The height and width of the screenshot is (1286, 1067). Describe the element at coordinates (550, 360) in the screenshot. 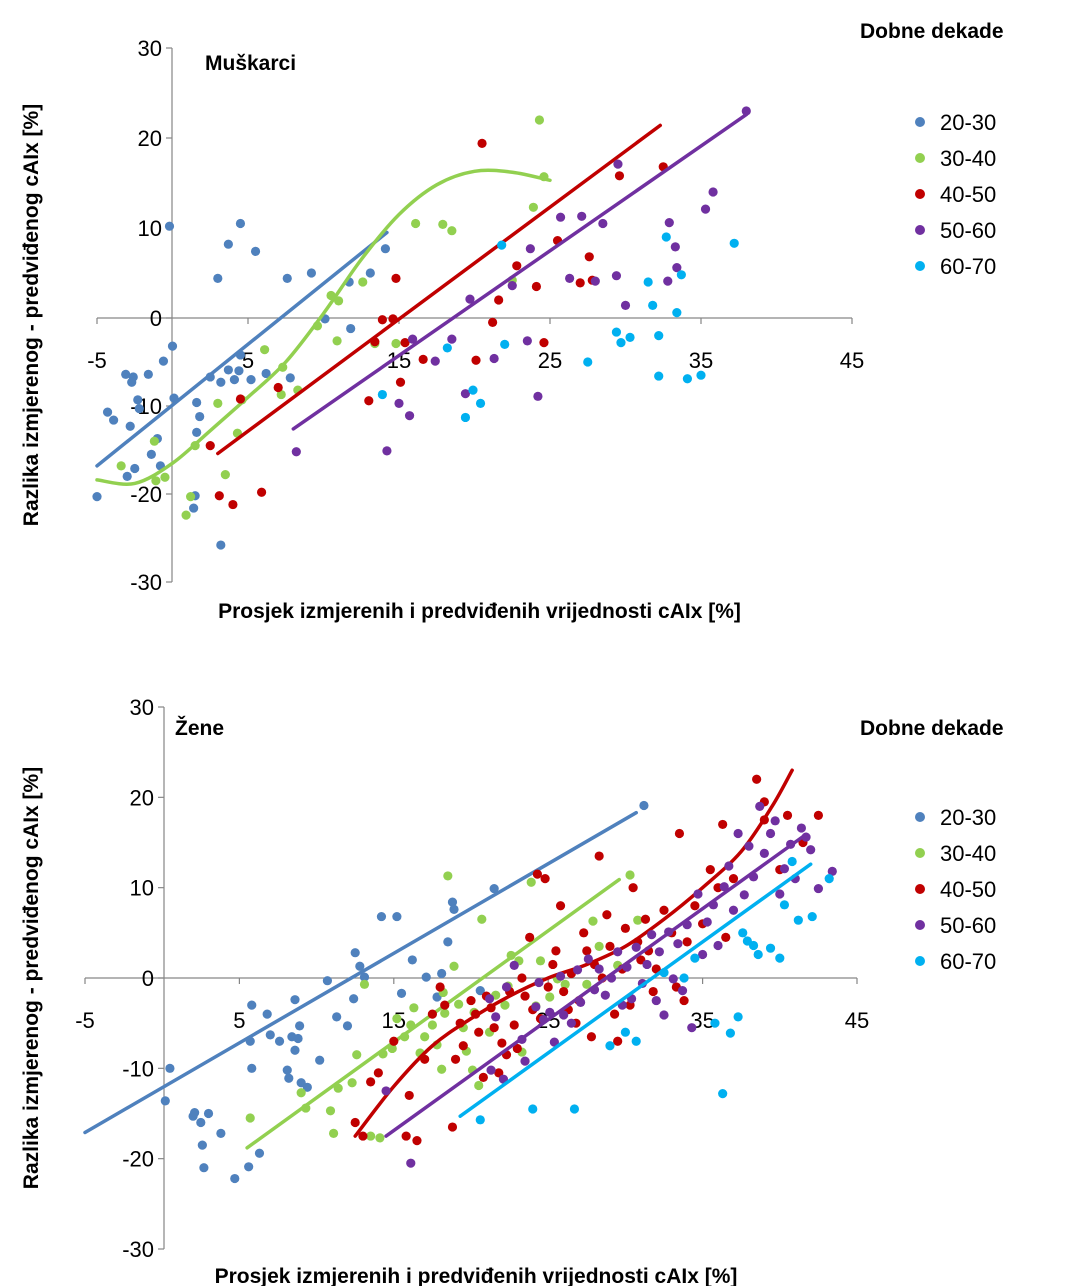

I see `x-tick-label: 25` at that location.